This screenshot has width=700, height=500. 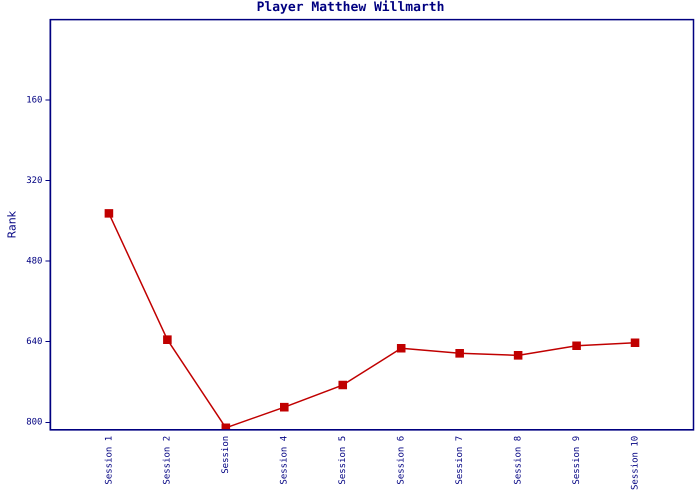 I want to click on y-tick-label: 800, so click(x=34, y=423).